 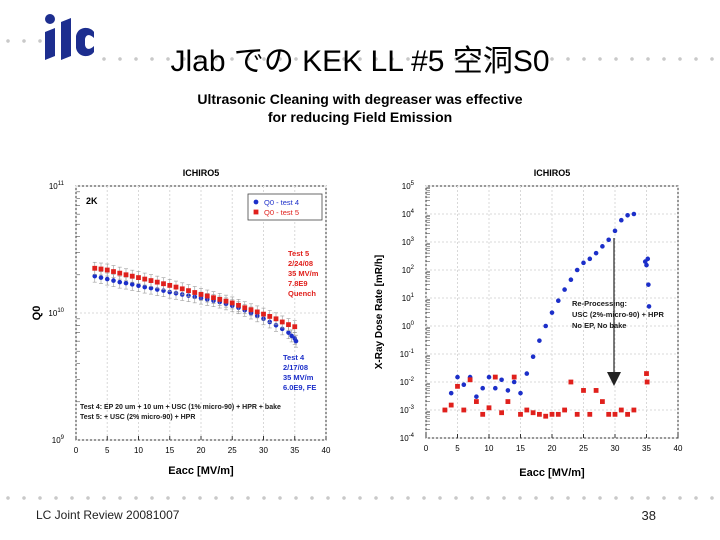 What do you see at coordinates (137, 417) in the screenshot?
I see `process-note-2: Test 5: + USC (2% micro-90) + HPR` at bounding box center [137, 417].